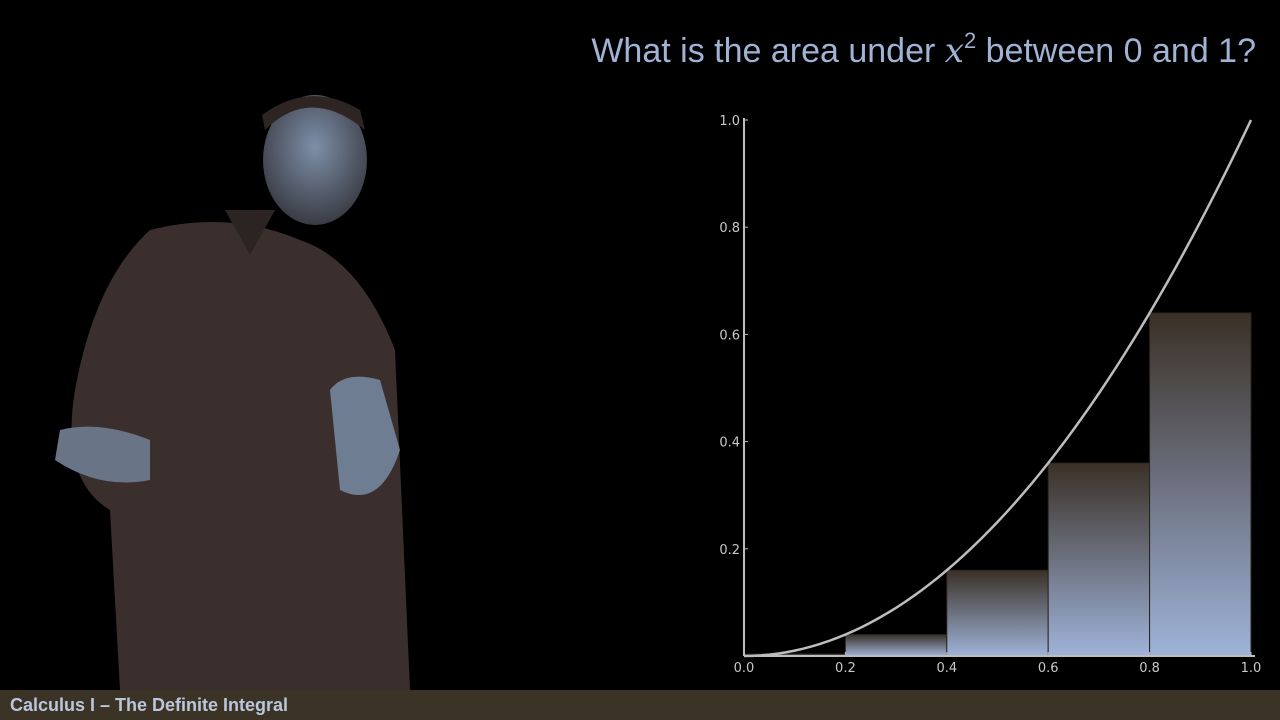 This screenshot has height=720, width=1280. What do you see at coordinates (1116, 51) in the screenshot?
I see `title-suffix: between 0 and 1?` at bounding box center [1116, 51].